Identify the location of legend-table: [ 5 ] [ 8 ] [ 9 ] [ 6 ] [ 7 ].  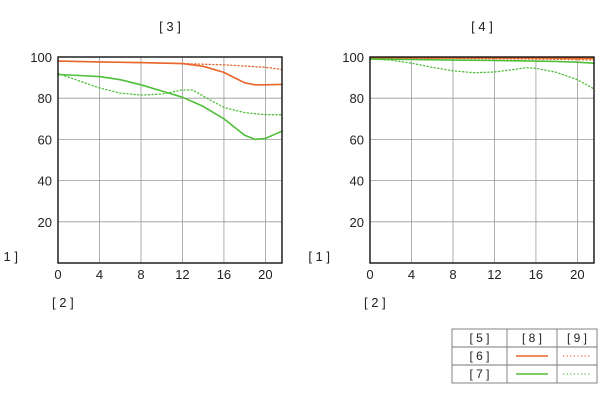
(524, 356).